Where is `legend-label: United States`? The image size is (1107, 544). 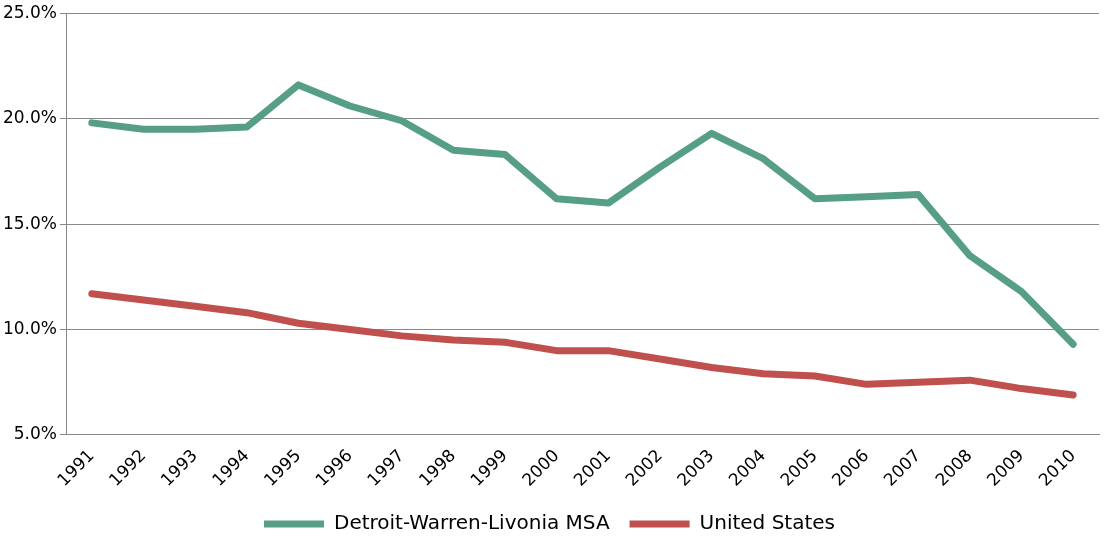
legend-label: United States is located at coordinates (767, 522).